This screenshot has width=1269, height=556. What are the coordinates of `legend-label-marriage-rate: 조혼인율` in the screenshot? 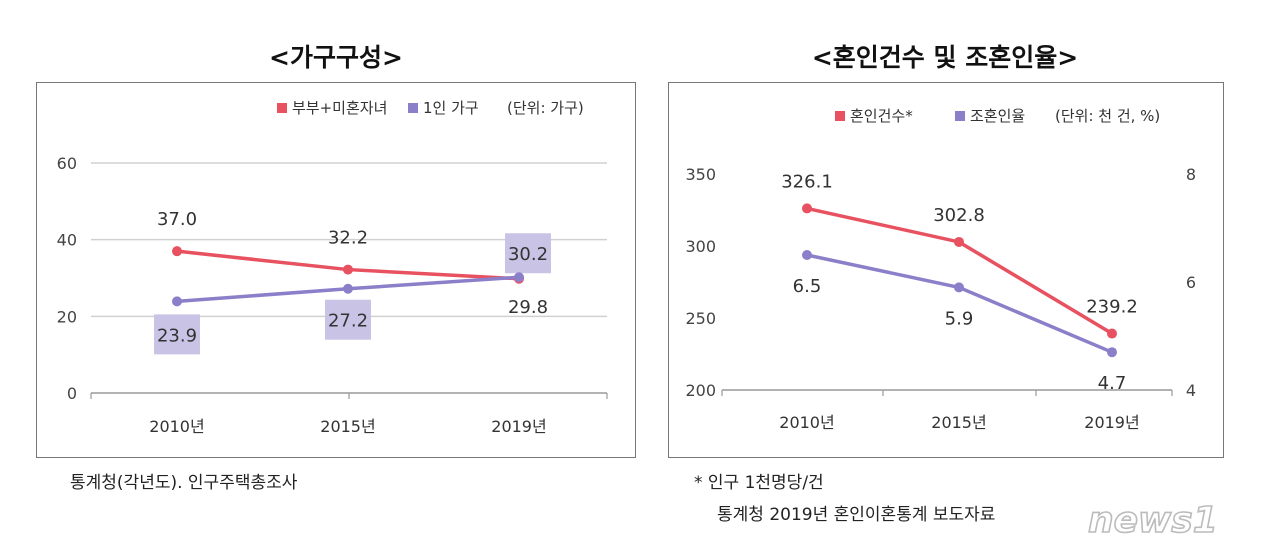 It's located at (997, 116).